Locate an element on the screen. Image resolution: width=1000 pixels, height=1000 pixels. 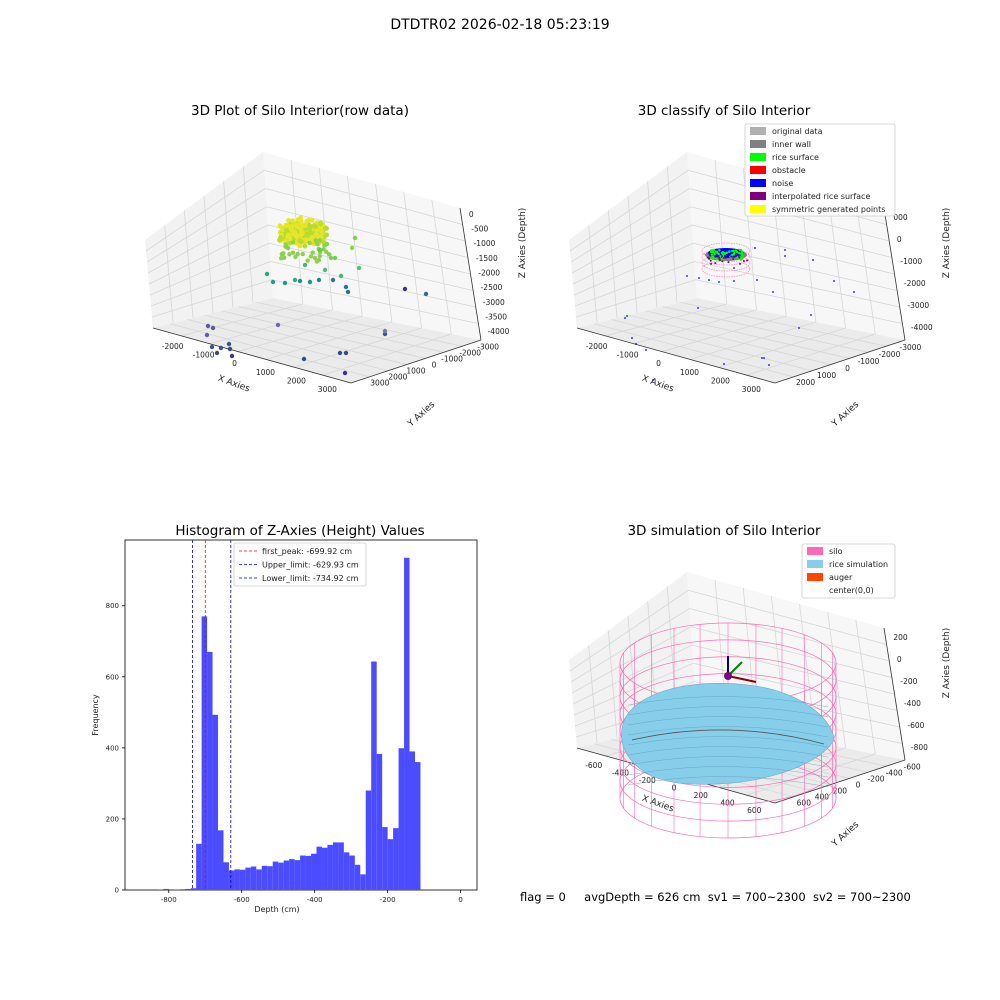
panel1-x-tick-label: 2000 is located at coordinates (296, 380).